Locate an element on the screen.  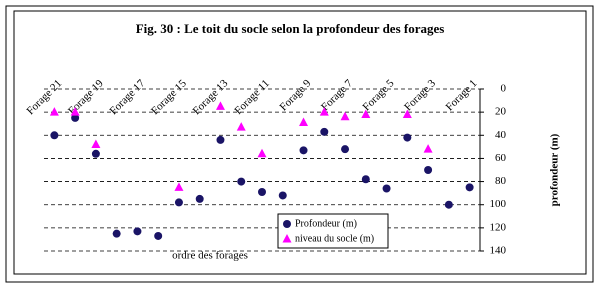
x-tick-label: Forage 1 is located at coordinates (462, 95).